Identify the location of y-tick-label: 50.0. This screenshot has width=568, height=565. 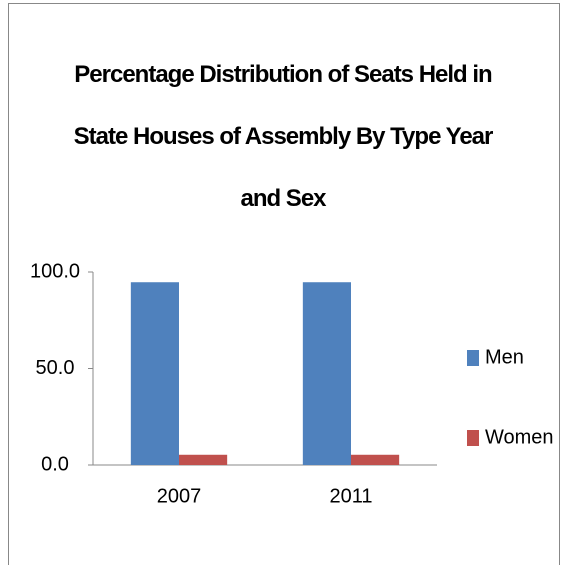
(55, 368).